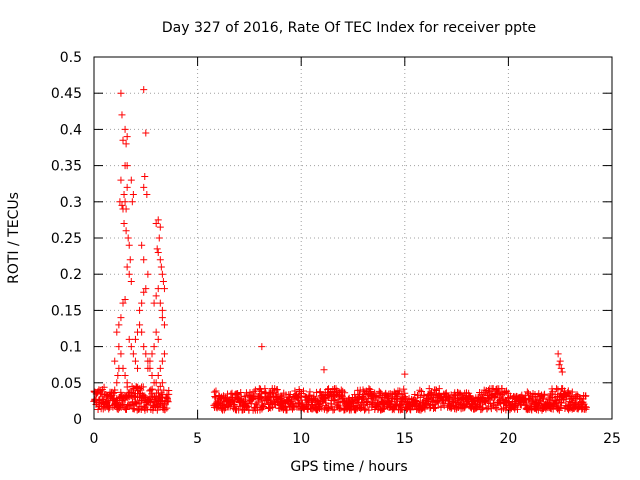 The height and width of the screenshot is (480, 640). I want to click on x-tick-label: 0, so click(94, 439).